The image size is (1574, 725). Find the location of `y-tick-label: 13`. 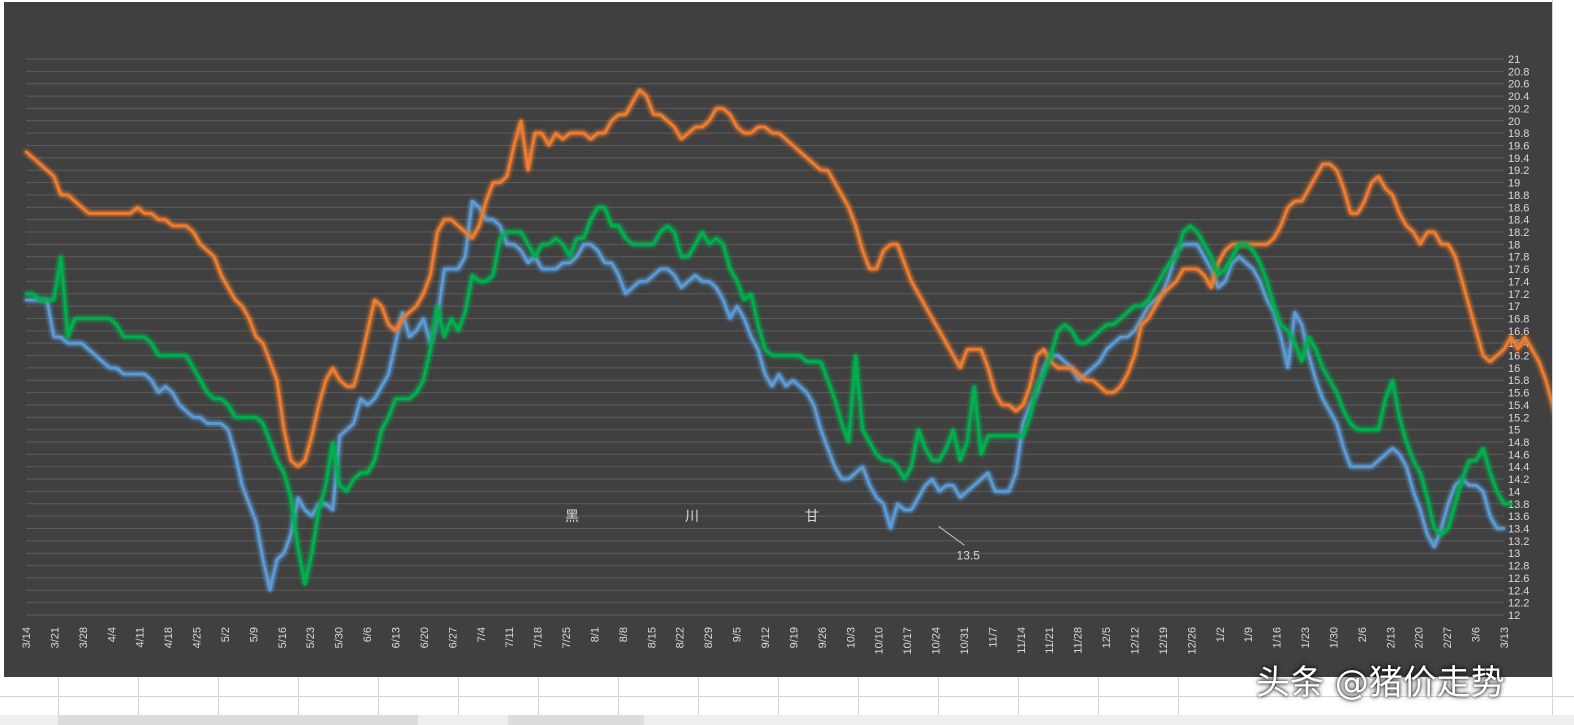

y-tick-label: 13 is located at coordinates (1514, 554).